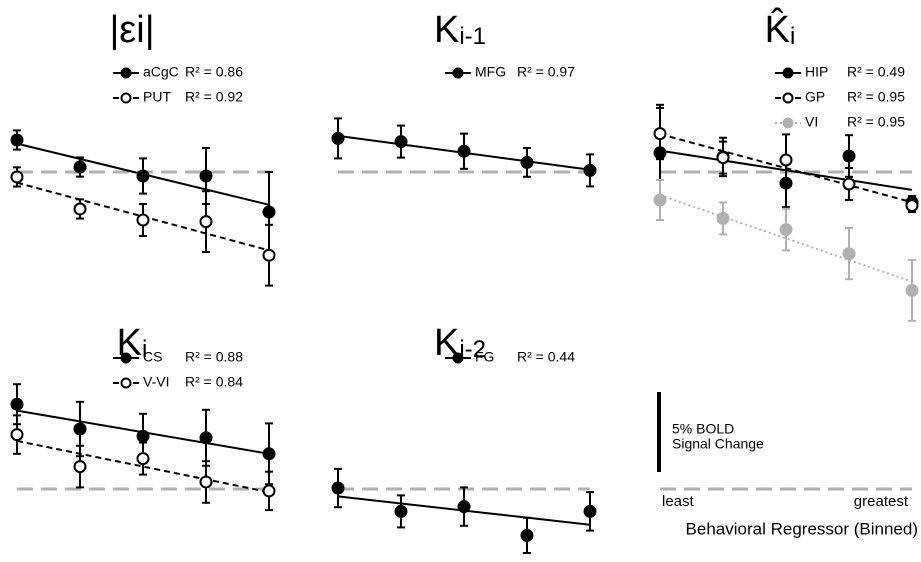 The height and width of the screenshot is (562, 921). I want to click on legend-annotation: R² = 0.97, so click(546, 72).